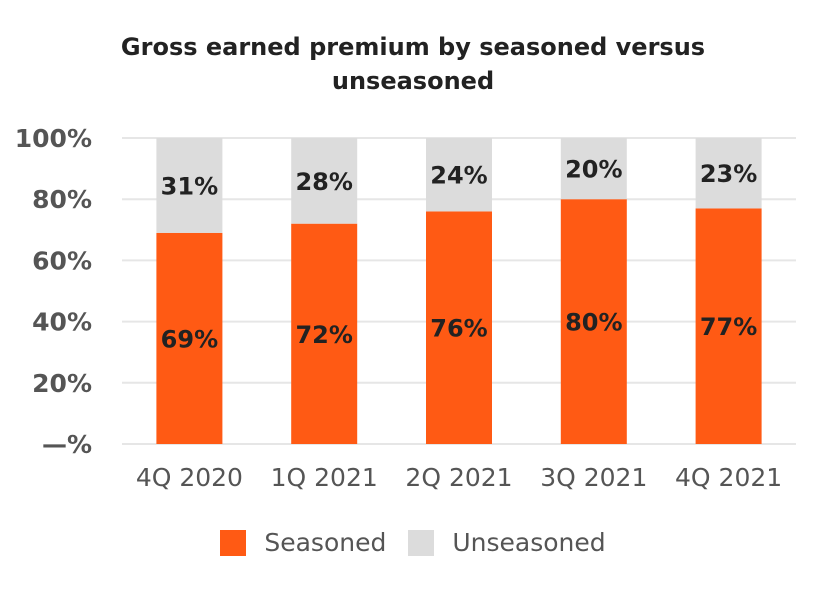 Image resolution: width=826 pixels, height=600 pixels. I want to click on y-tick-label: 80%, so click(62, 199).